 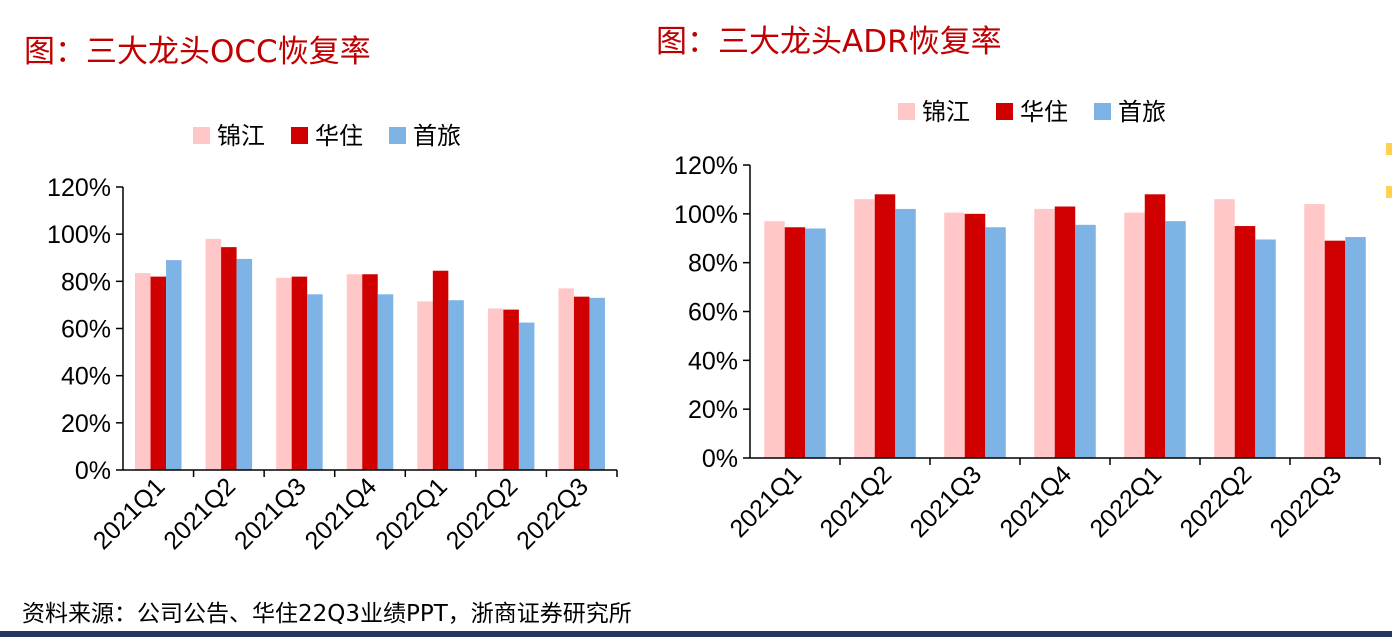 What do you see at coordinates (327, 614) in the screenshot?
I see `source-note: 资料来源：公司公告、华住22Q3业绩PPT，浙商证券研究所` at bounding box center [327, 614].